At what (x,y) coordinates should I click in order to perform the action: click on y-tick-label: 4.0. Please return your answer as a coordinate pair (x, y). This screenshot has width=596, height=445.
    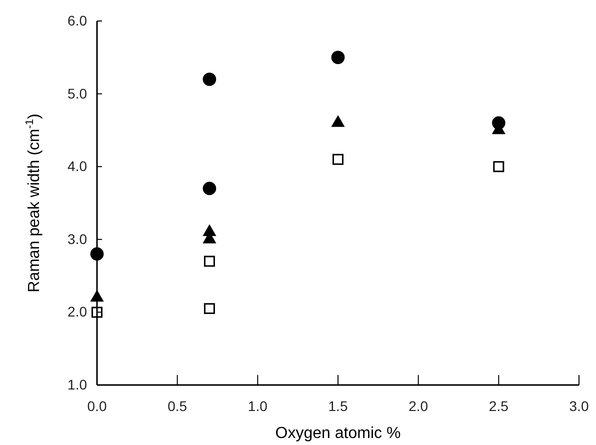
    Looking at the image, I should click on (78, 166).